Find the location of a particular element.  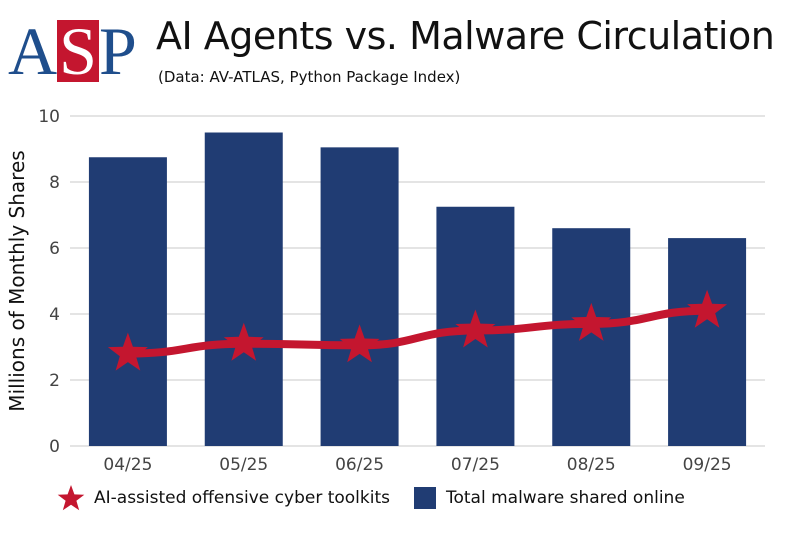

y-tick-label: 6 is located at coordinates (54, 249).